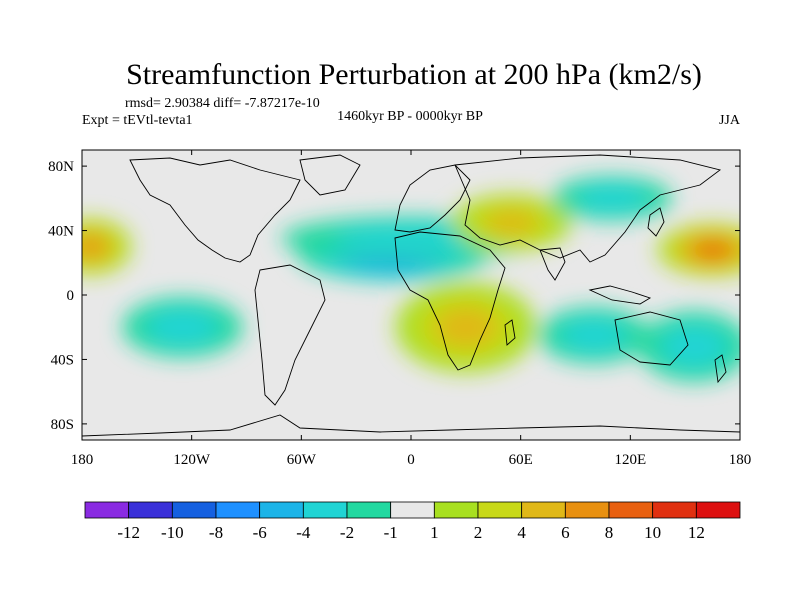  What do you see at coordinates (411, 425) in the screenshot?
I see `coastline-antarctica` at bounding box center [411, 425].